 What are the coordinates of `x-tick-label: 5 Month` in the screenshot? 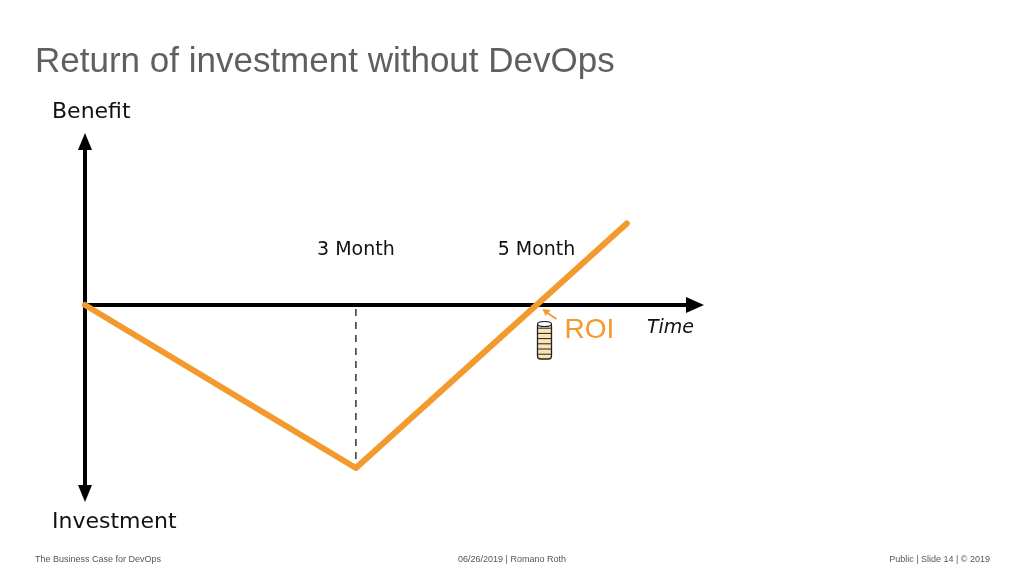 It's located at (536, 248).